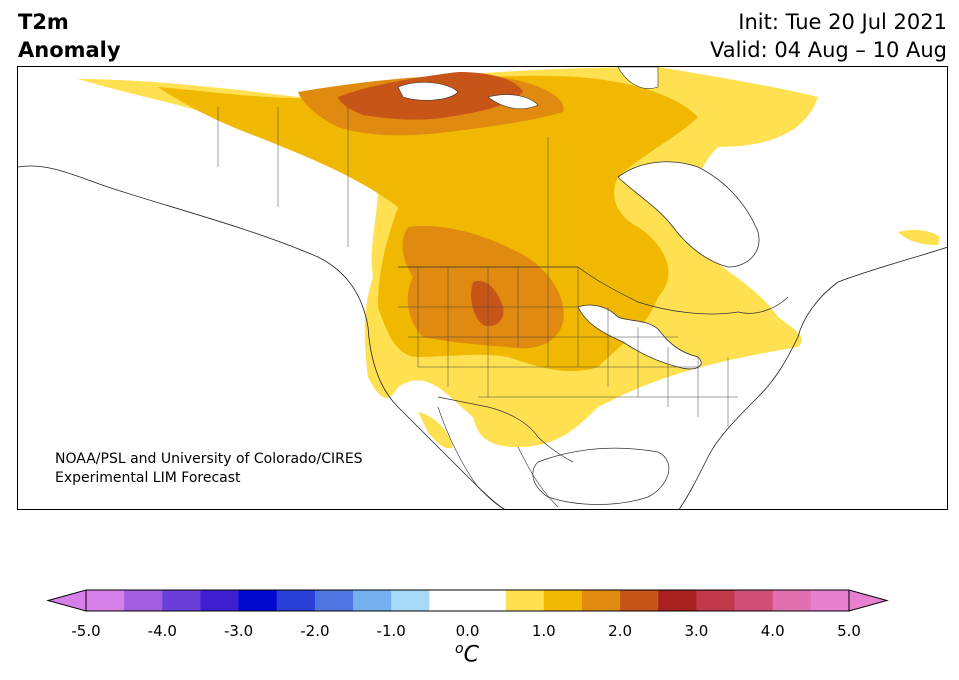 Image resolution: width=959 pixels, height=680 pixels. I want to click on colorbar-tick-label: -1.0, so click(391, 631).